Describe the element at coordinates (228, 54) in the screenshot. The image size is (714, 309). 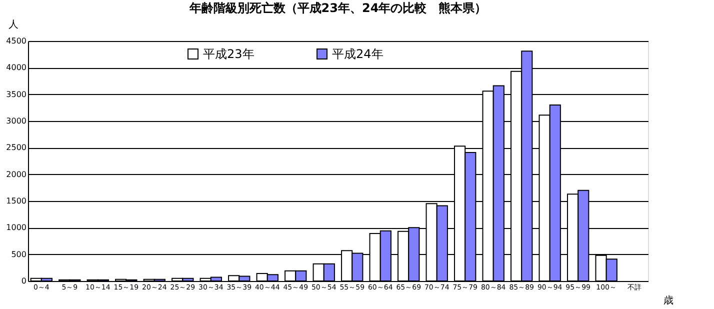
I see `legend-label: 平成23年` at that location.